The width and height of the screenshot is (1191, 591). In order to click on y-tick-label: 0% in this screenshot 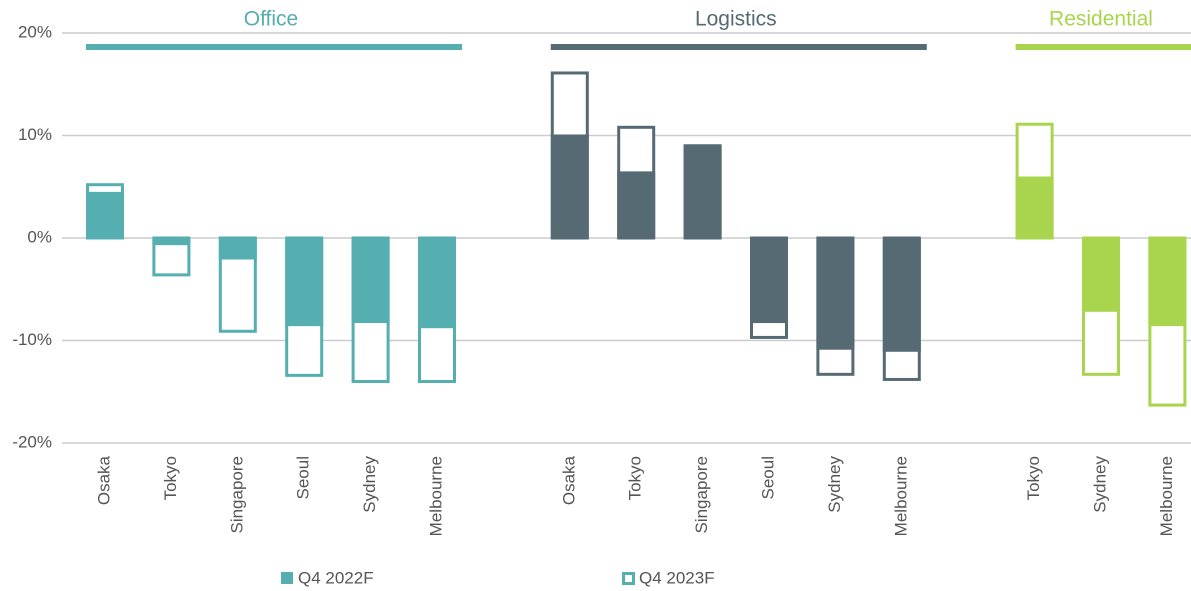, I will do `click(39, 236)`.